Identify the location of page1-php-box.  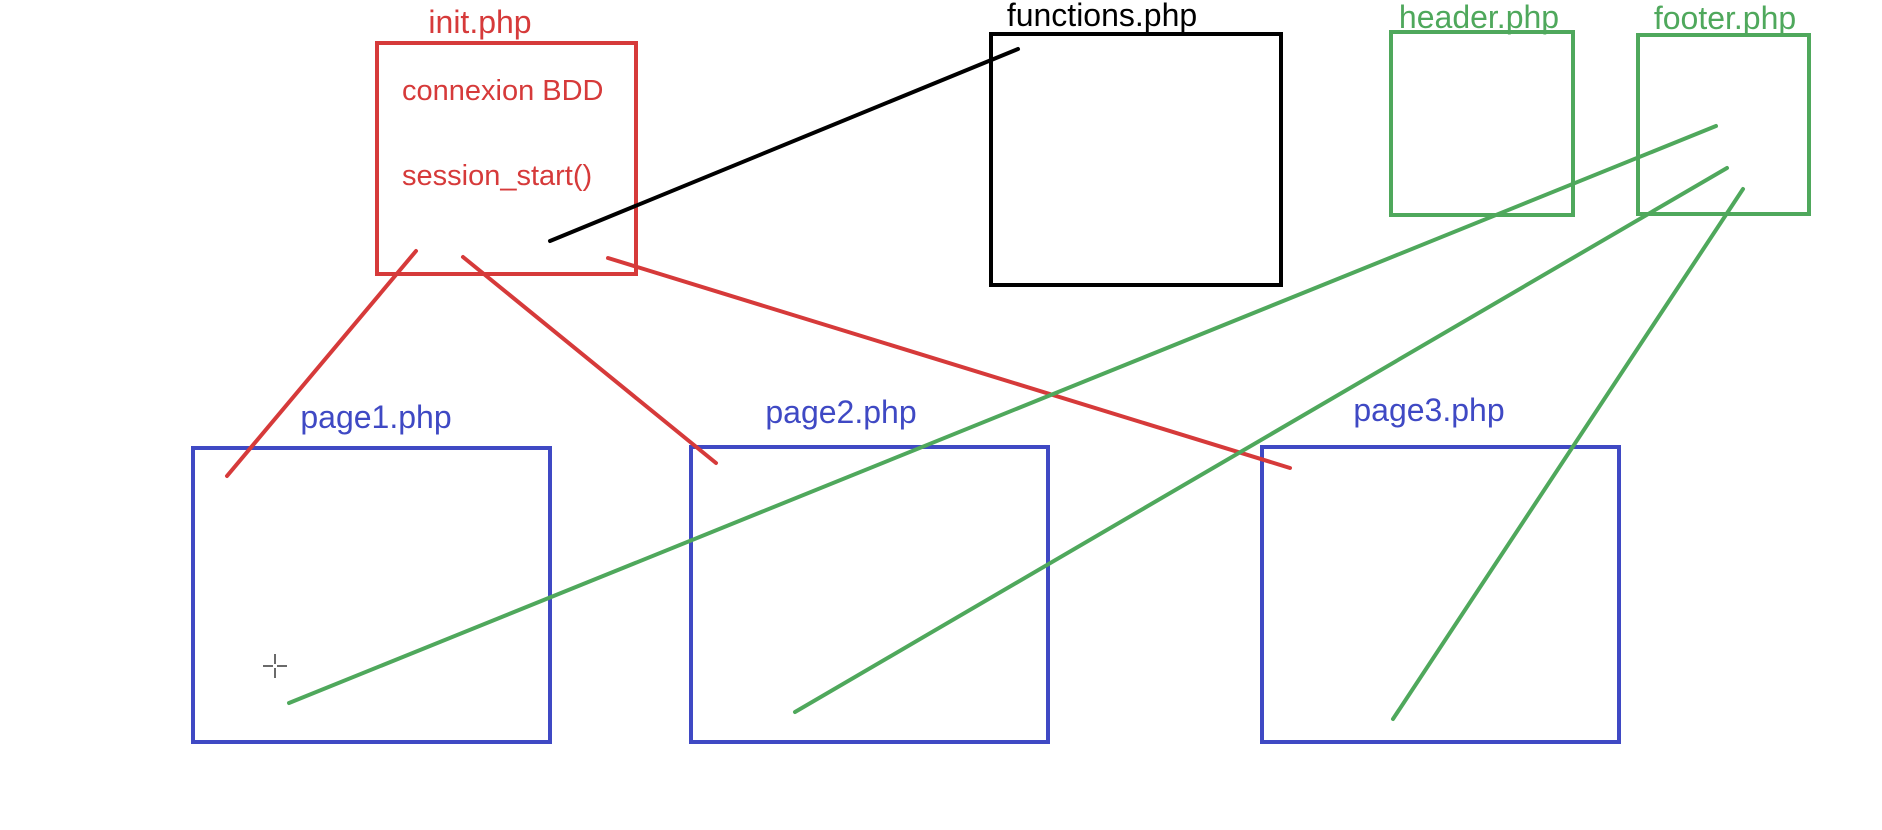
(371, 595).